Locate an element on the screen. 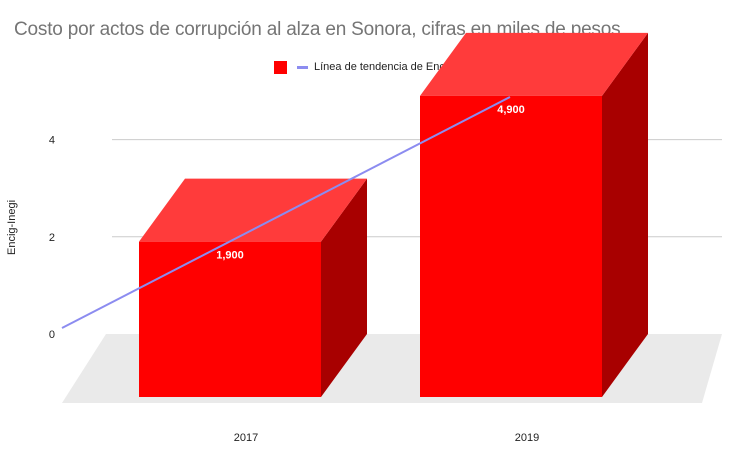 The image size is (740, 468). legend-swatch-bars is located at coordinates (280, 67).